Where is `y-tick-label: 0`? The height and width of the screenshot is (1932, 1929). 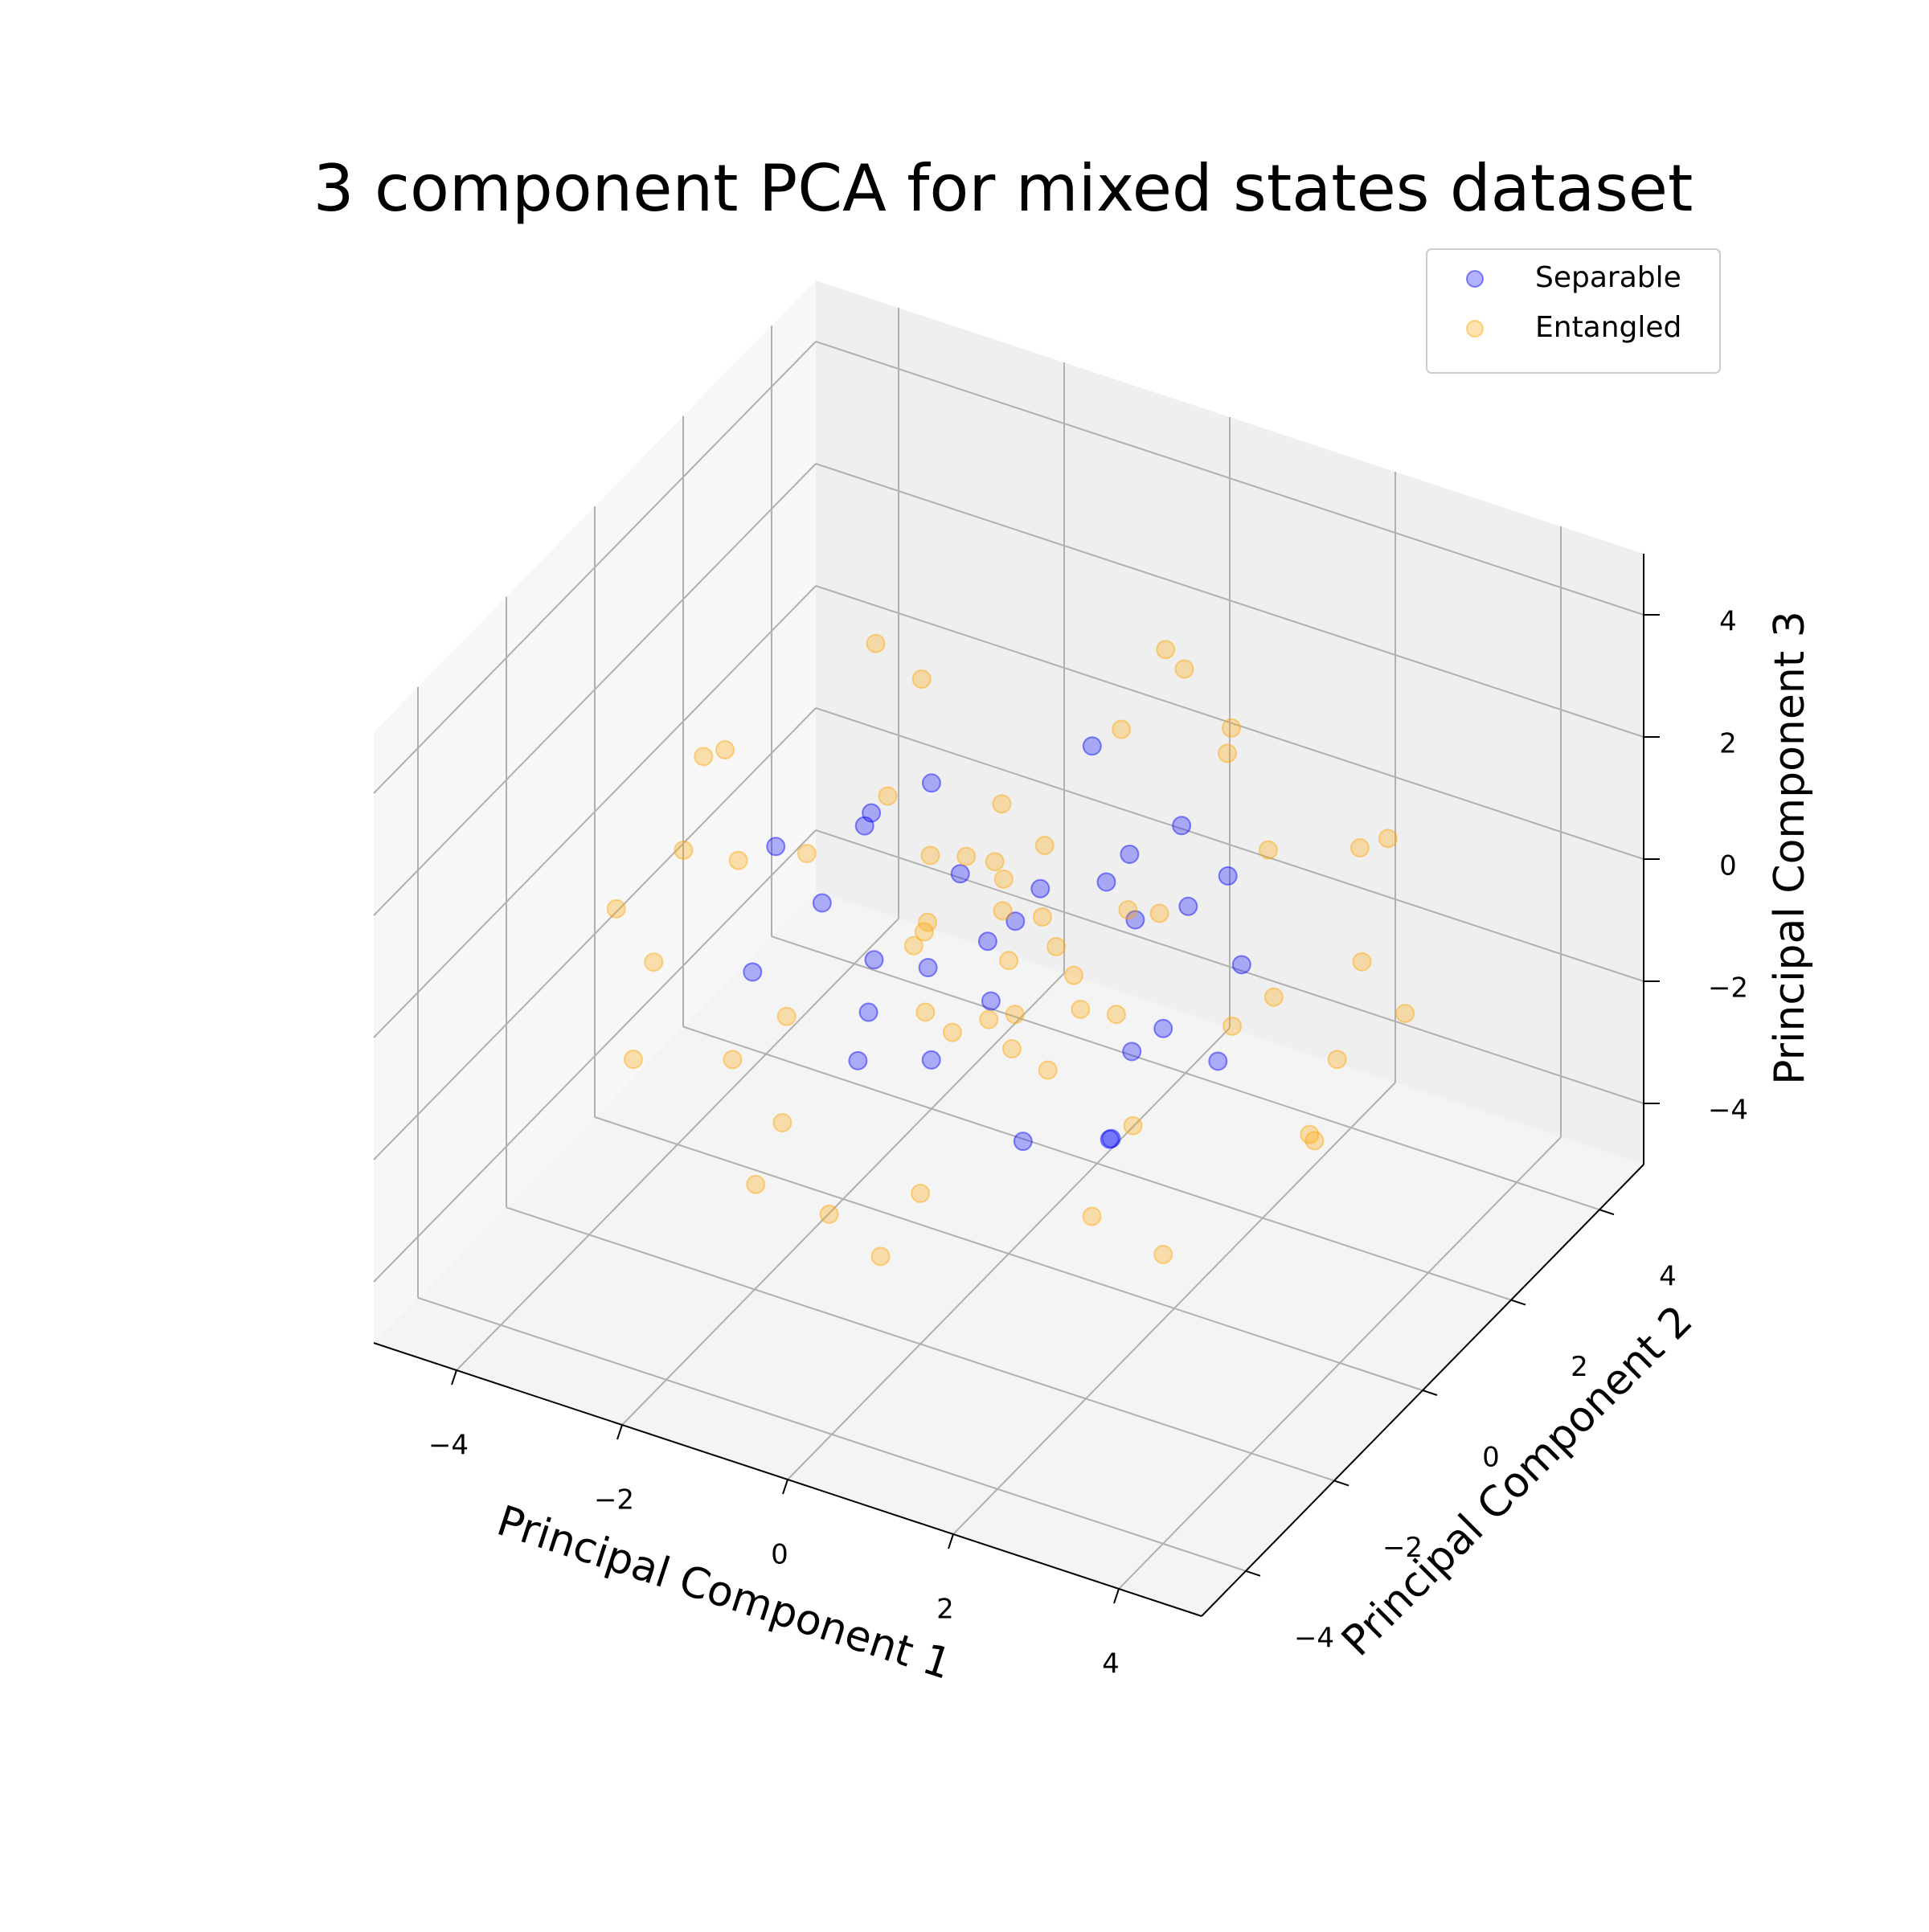
y-tick-label: 0 is located at coordinates (1491, 1458).